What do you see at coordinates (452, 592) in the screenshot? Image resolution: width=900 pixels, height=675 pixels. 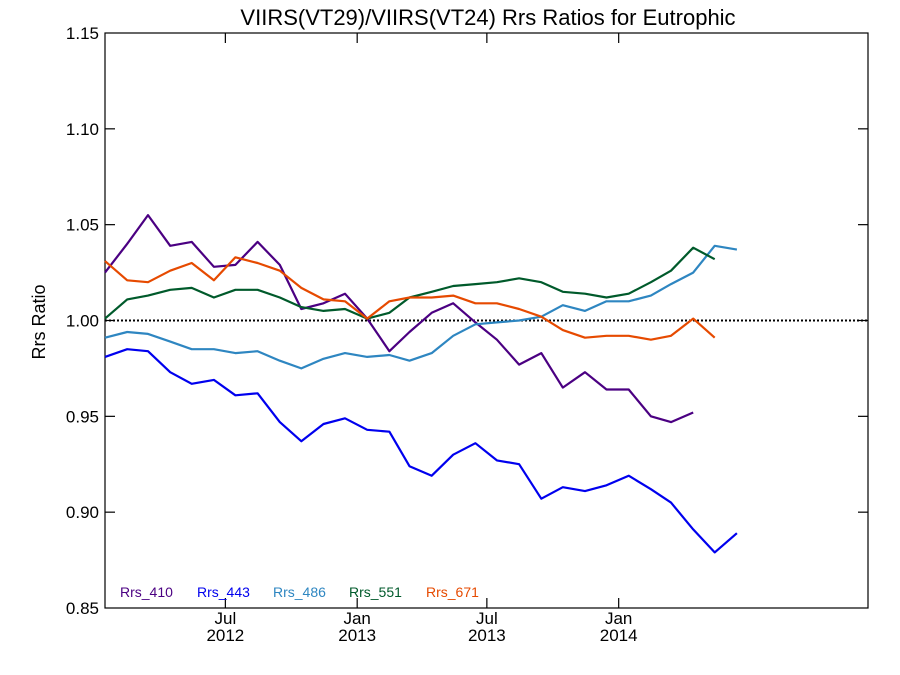 I see `legend-item-rrs-671: Rrs_671` at bounding box center [452, 592].